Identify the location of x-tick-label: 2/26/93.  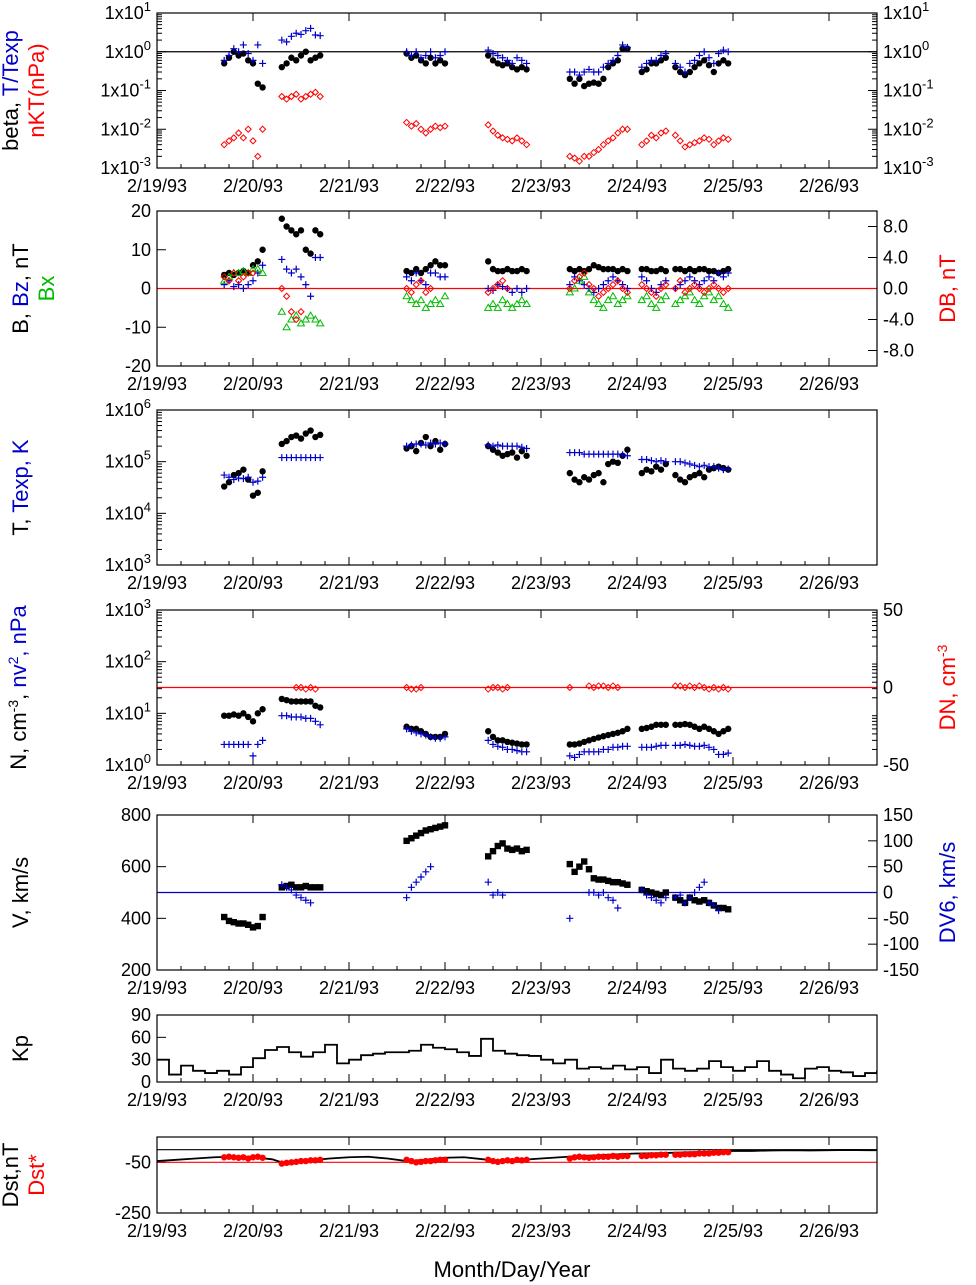
(829, 988).